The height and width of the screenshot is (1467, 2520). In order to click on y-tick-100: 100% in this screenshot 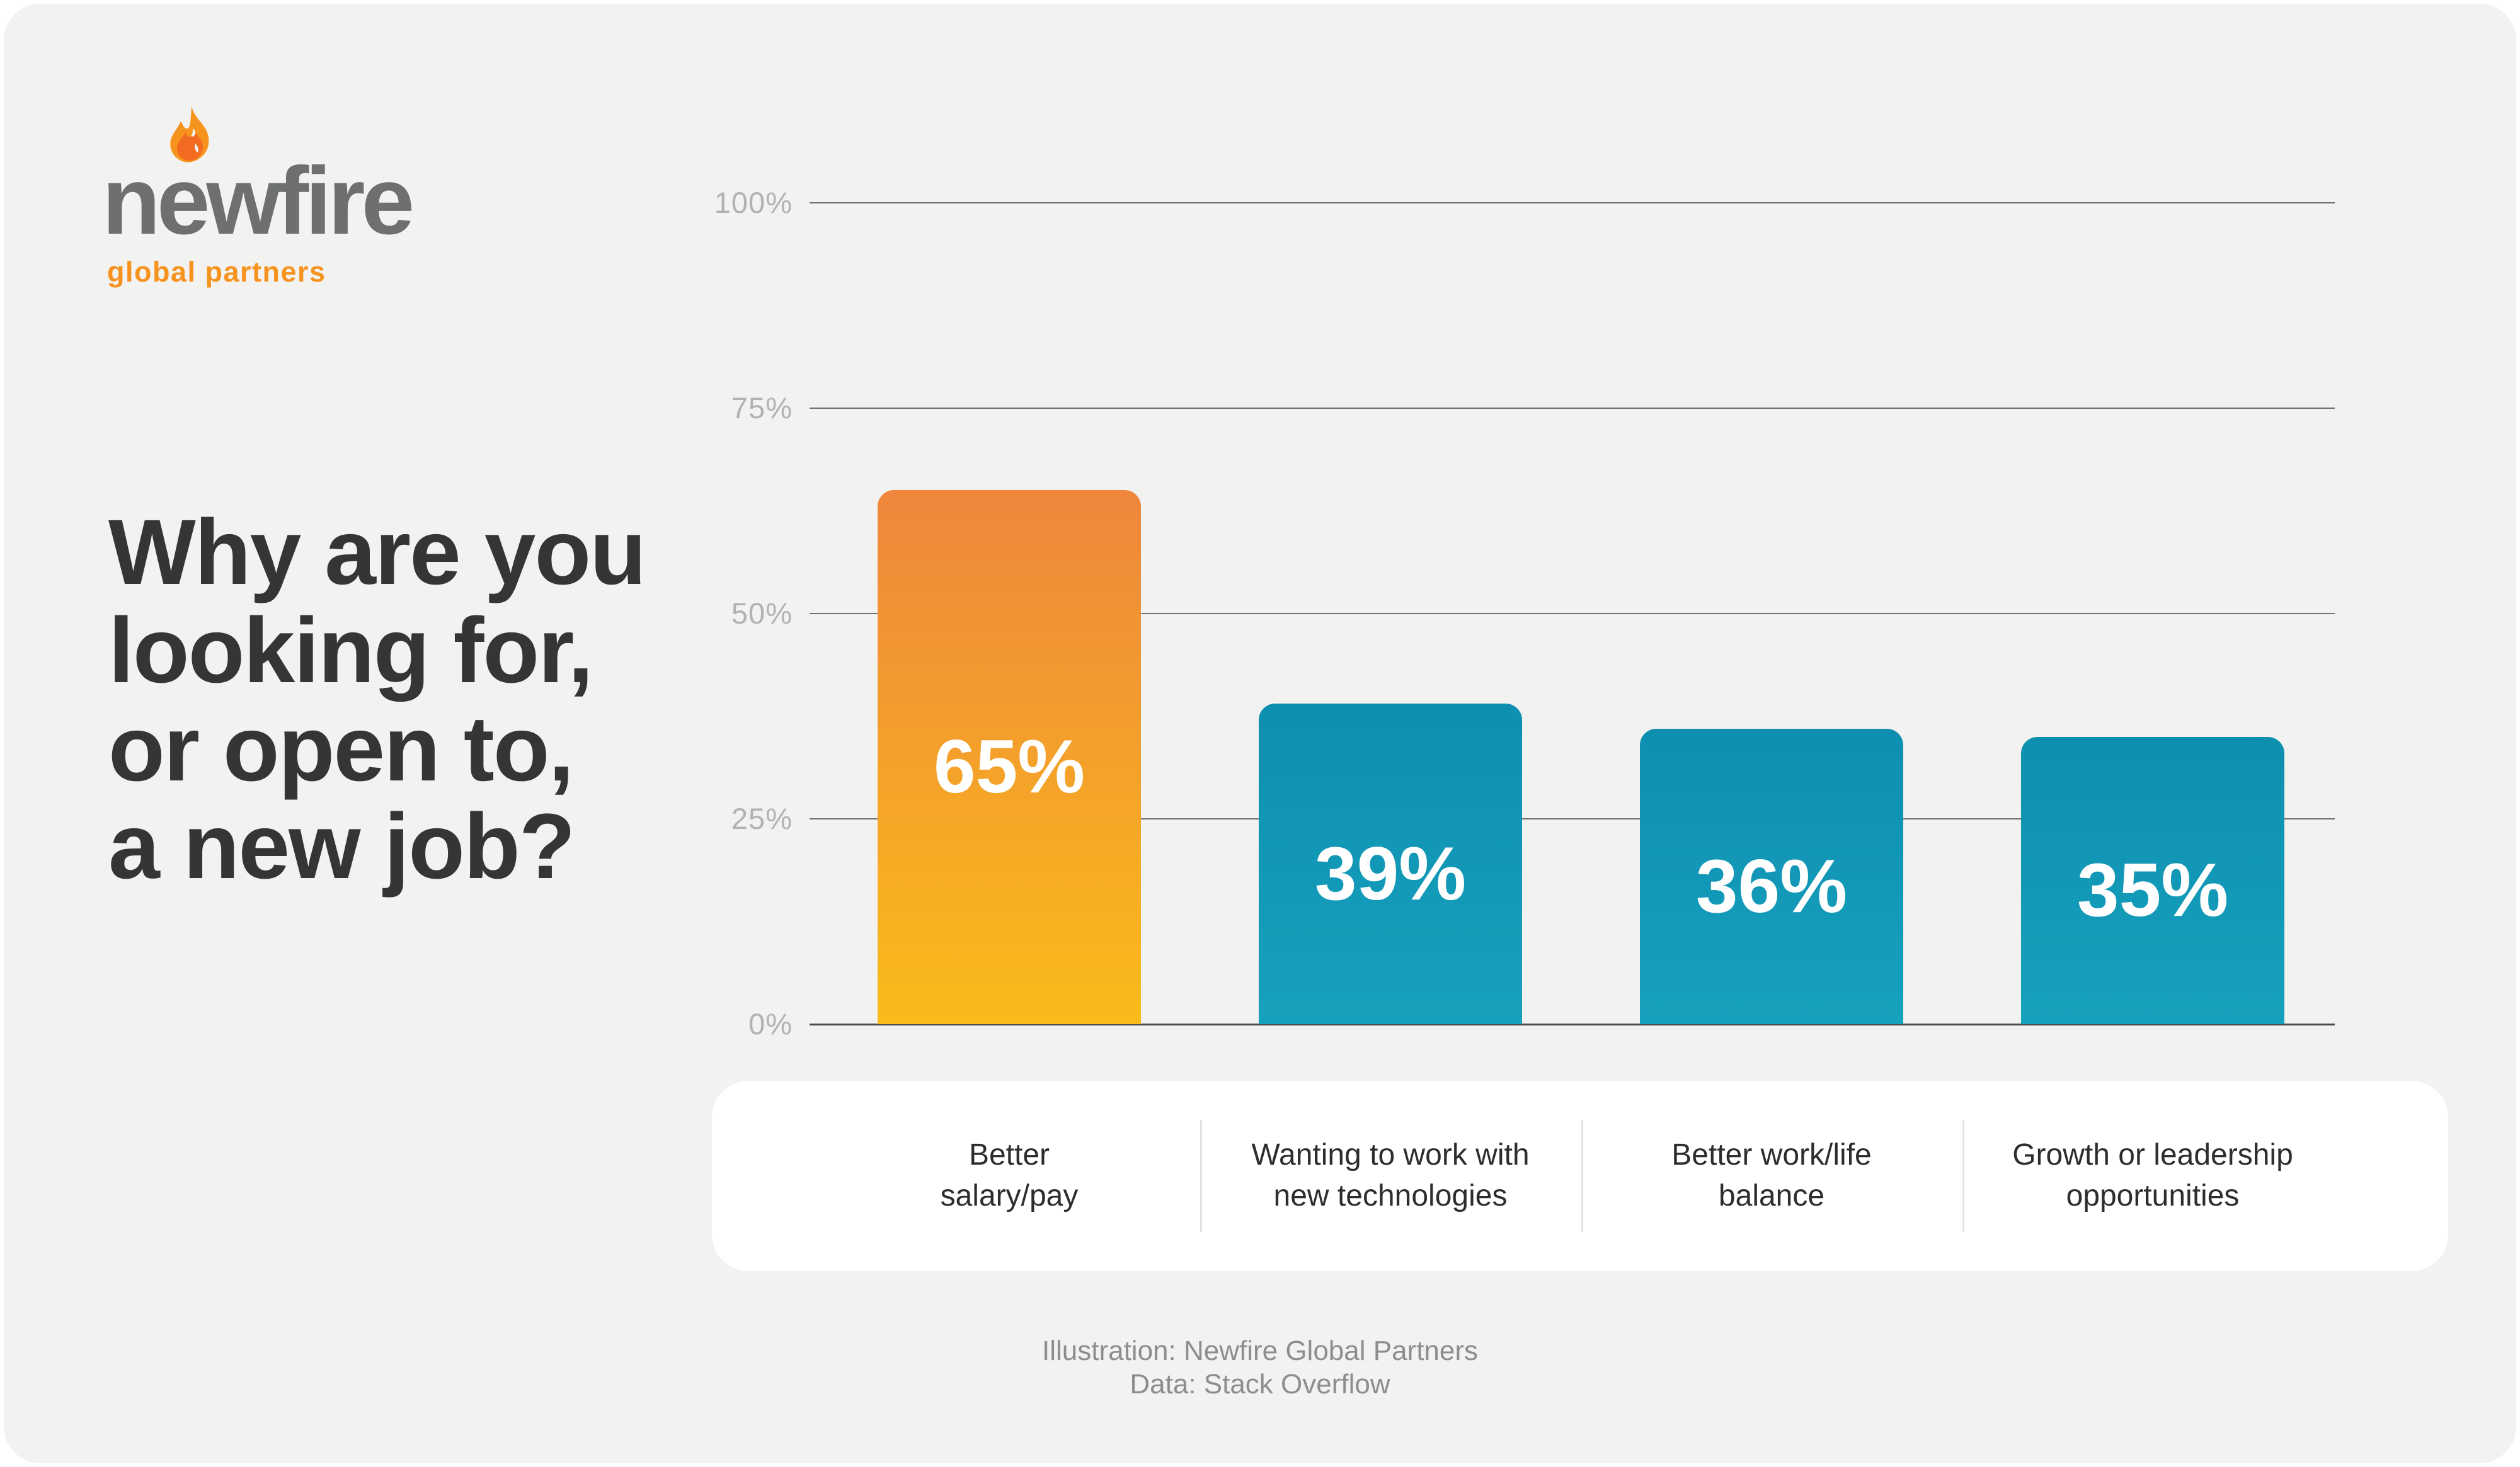, I will do `click(753, 202)`.